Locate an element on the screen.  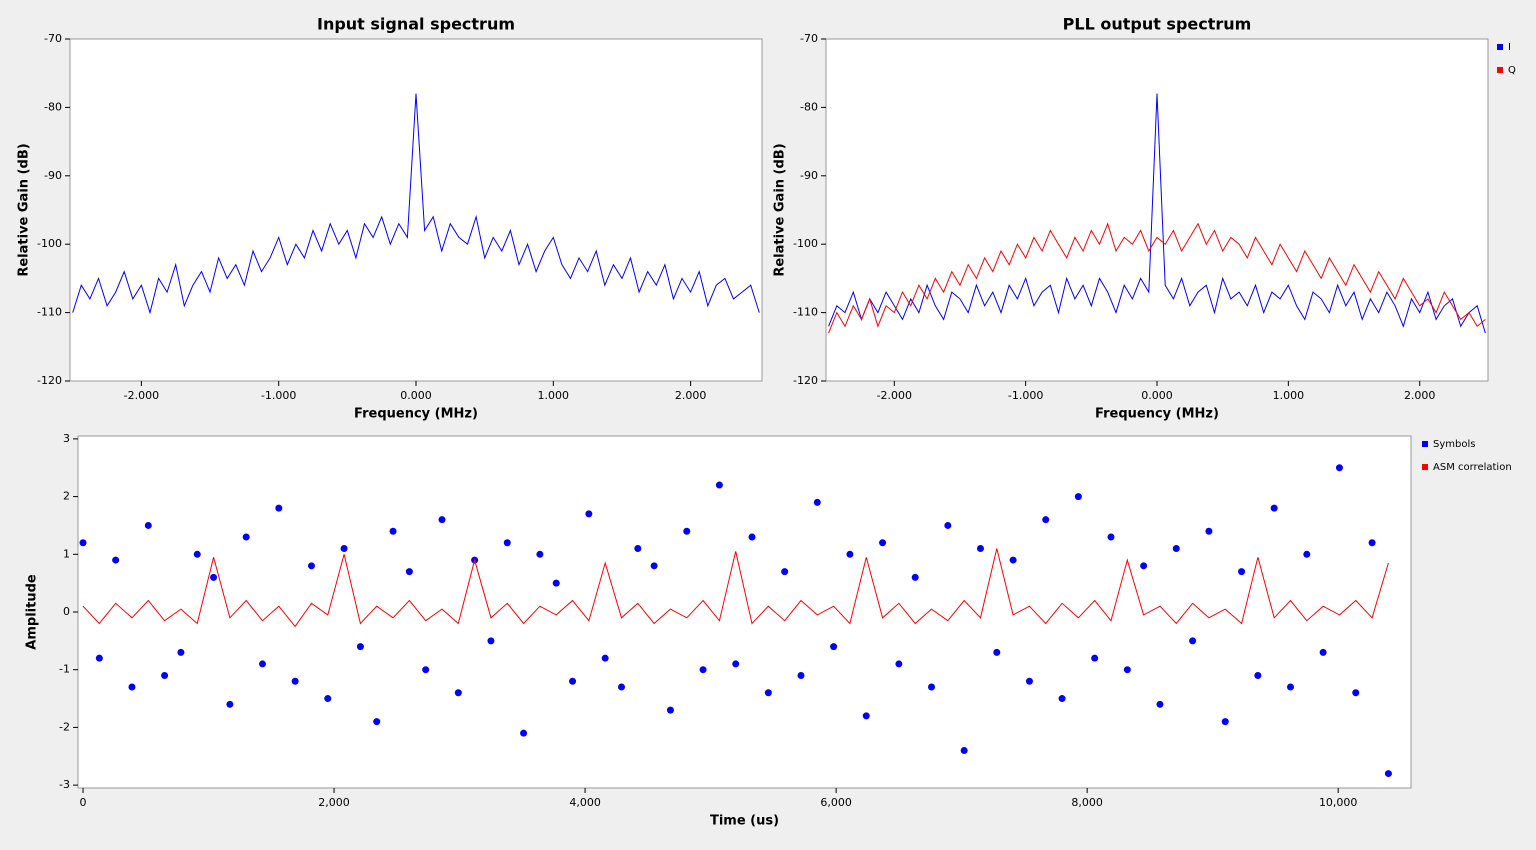
x-tick-label: 1.000 is located at coordinates (1289, 395).